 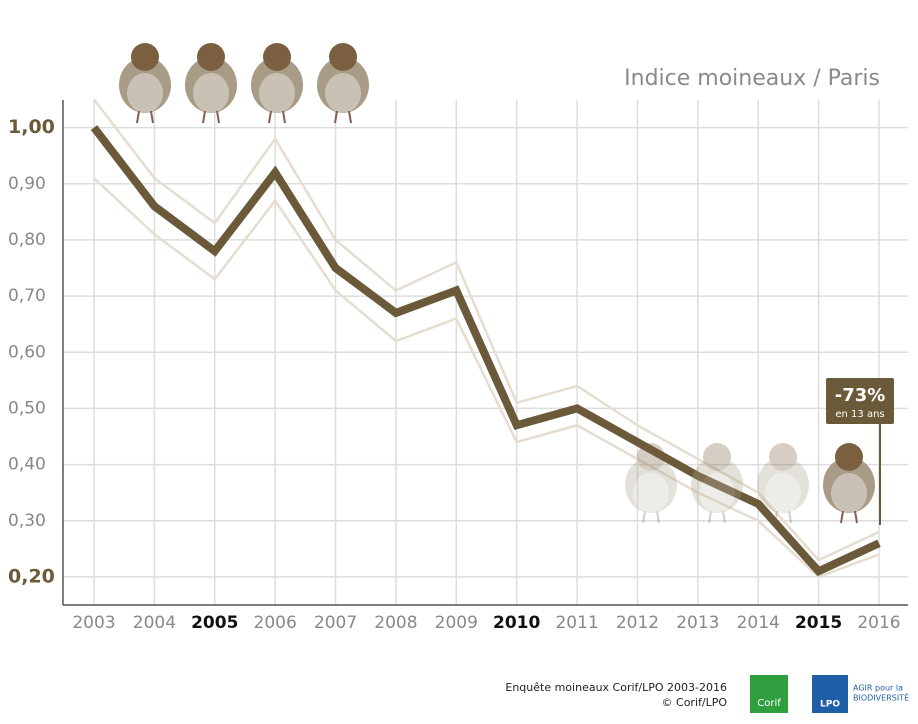 What do you see at coordinates (769, 694) in the screenshot?
I see `logo-corif` at bounding box center [769, 694].